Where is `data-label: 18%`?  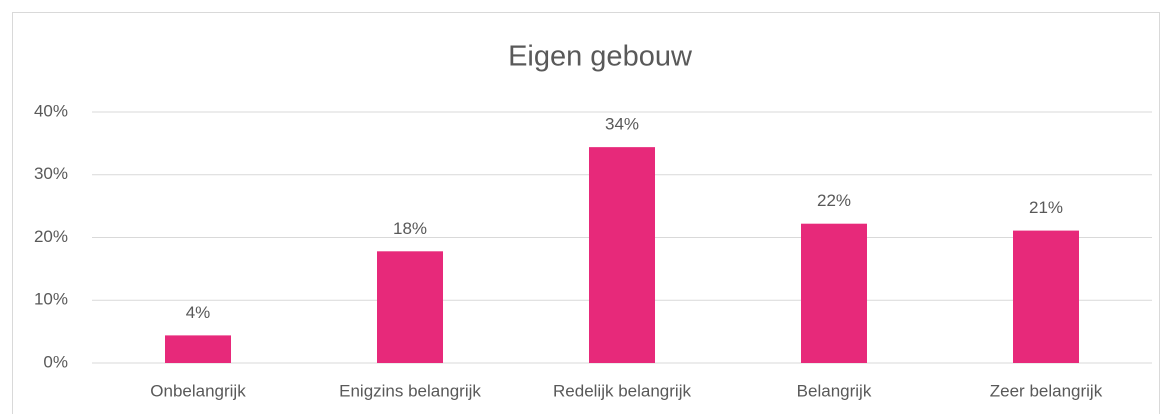 data-label: 18% is located at coordinates (410, 228).